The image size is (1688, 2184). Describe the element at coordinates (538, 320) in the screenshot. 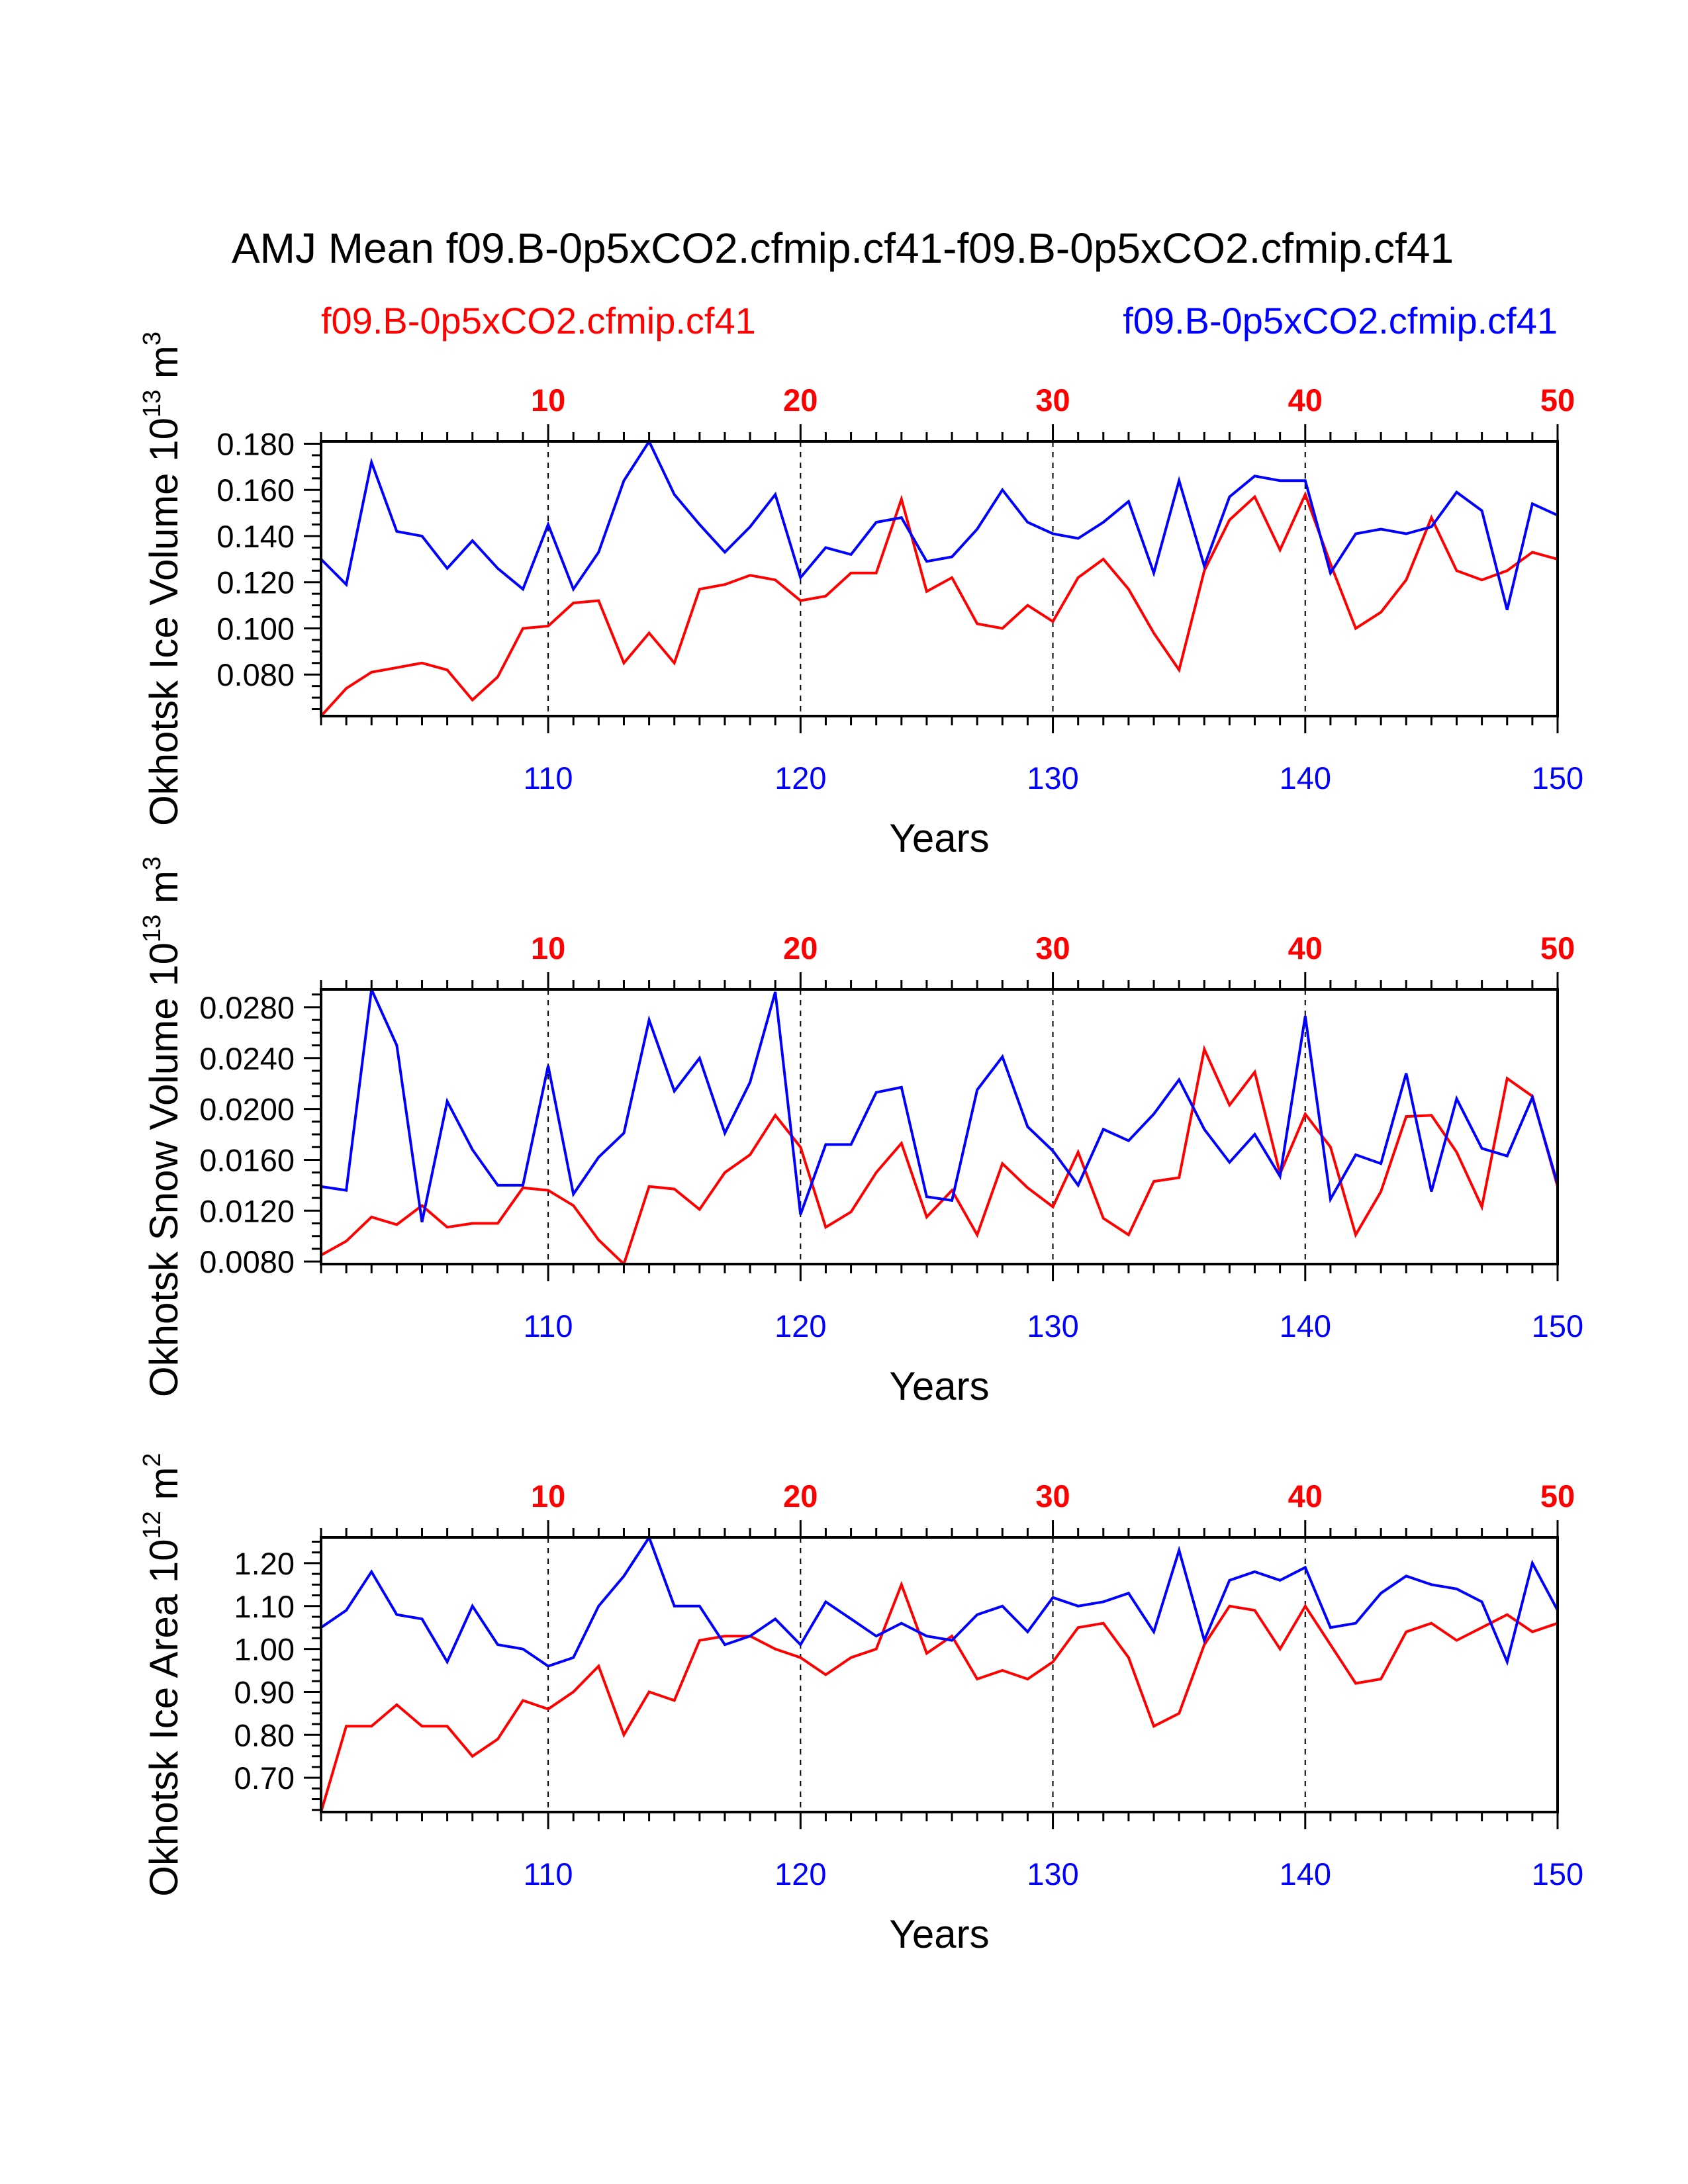

I see `legend-left-label: f09.B-0p5xCO2.cfmip.cf41` at that location.